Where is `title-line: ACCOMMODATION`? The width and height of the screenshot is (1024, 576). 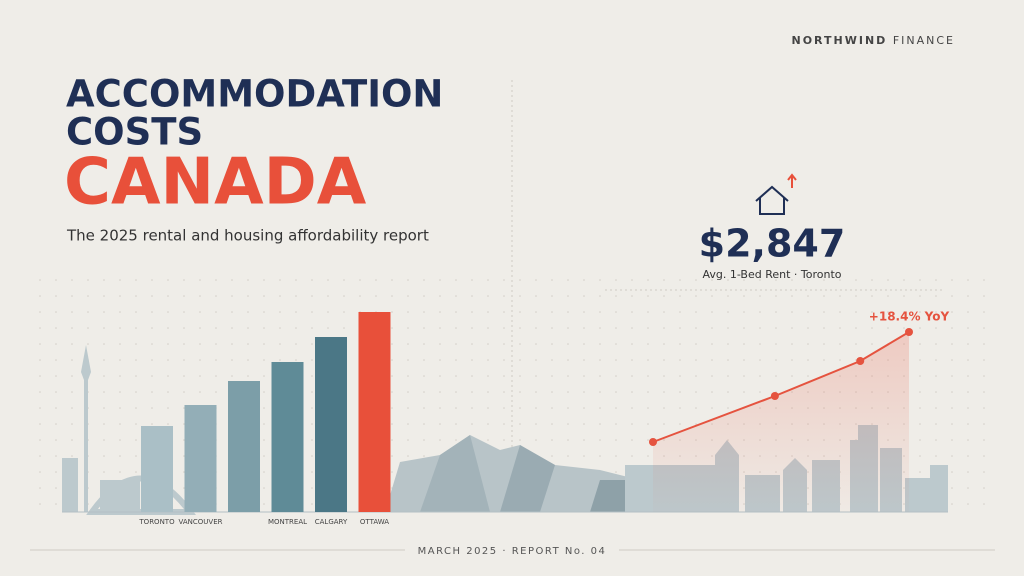
title-line: ACCOMMODATION is located at coordinates (254, 94).